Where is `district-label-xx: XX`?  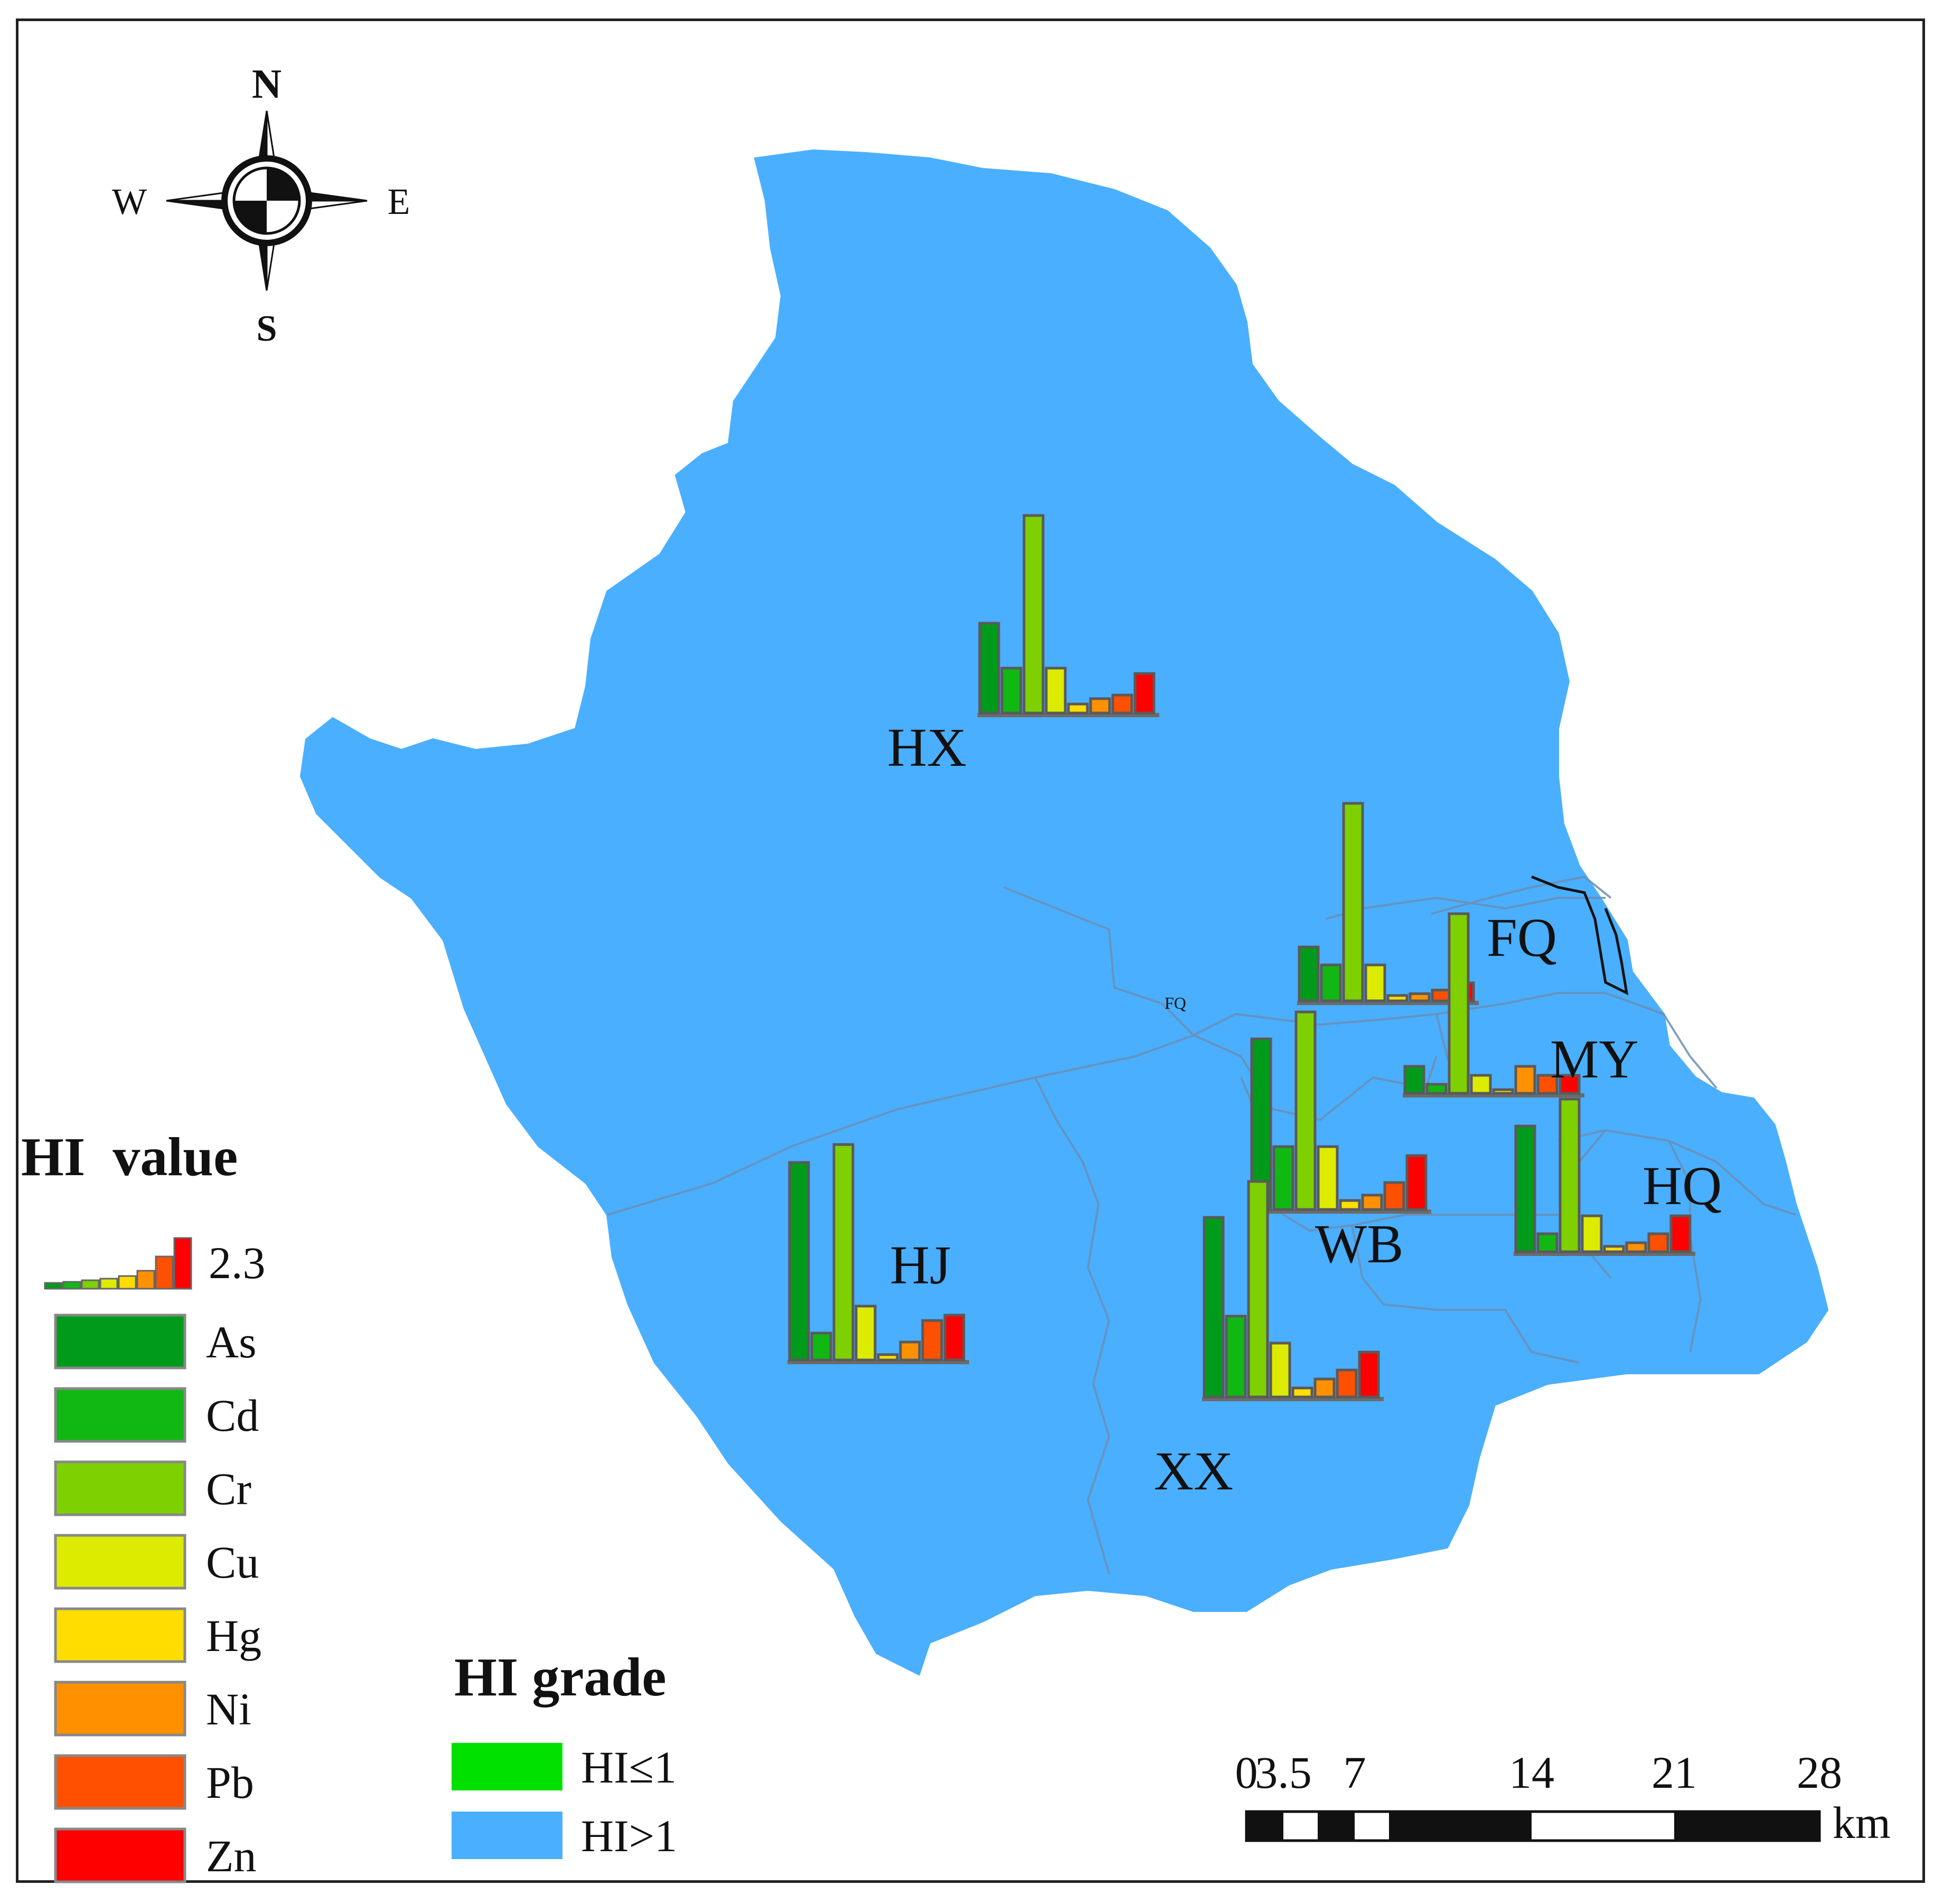
district-label-xx: XX is located at coordinates (1193, 1471).